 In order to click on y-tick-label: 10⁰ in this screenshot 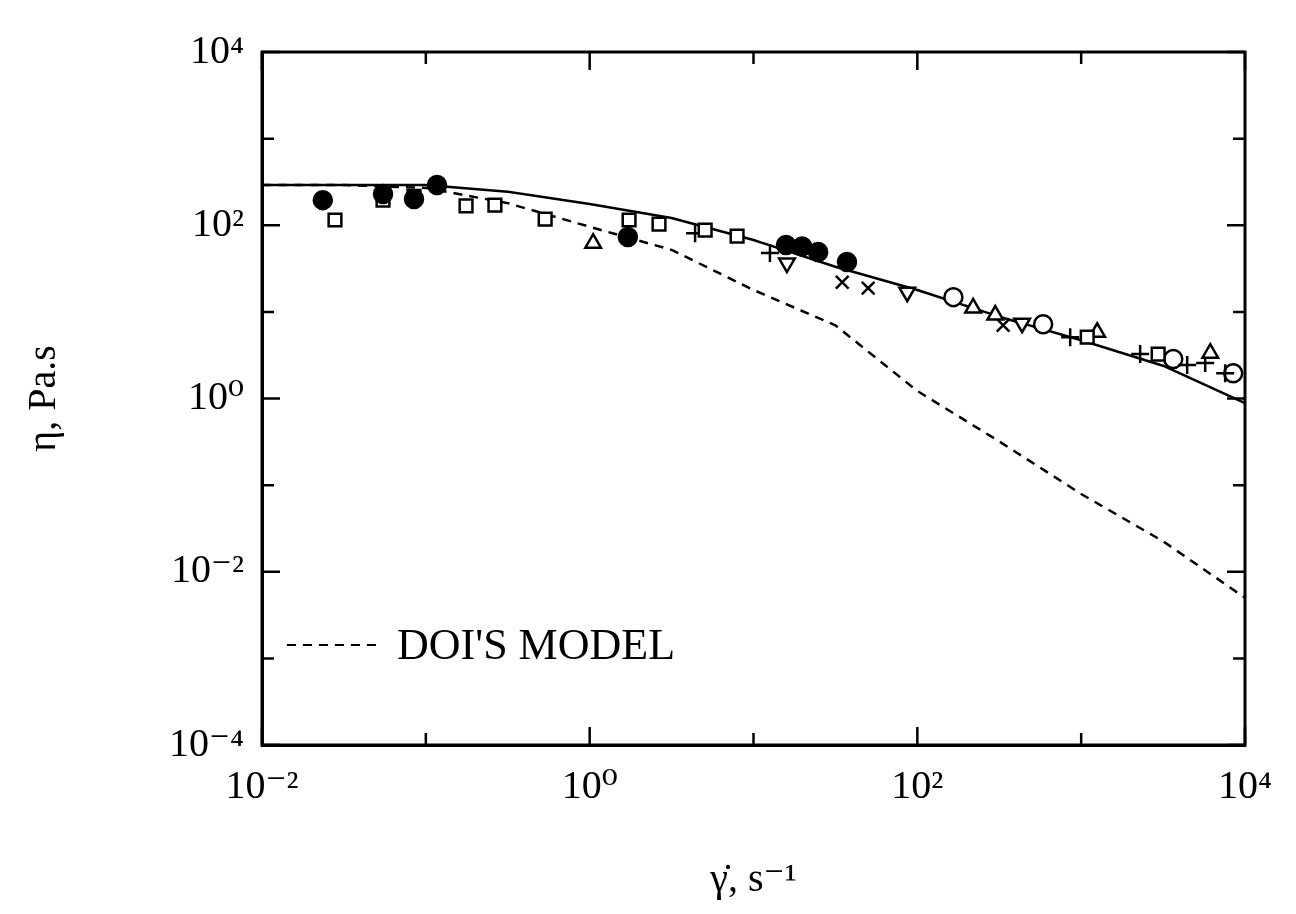, I will do `click(215, 395)`.